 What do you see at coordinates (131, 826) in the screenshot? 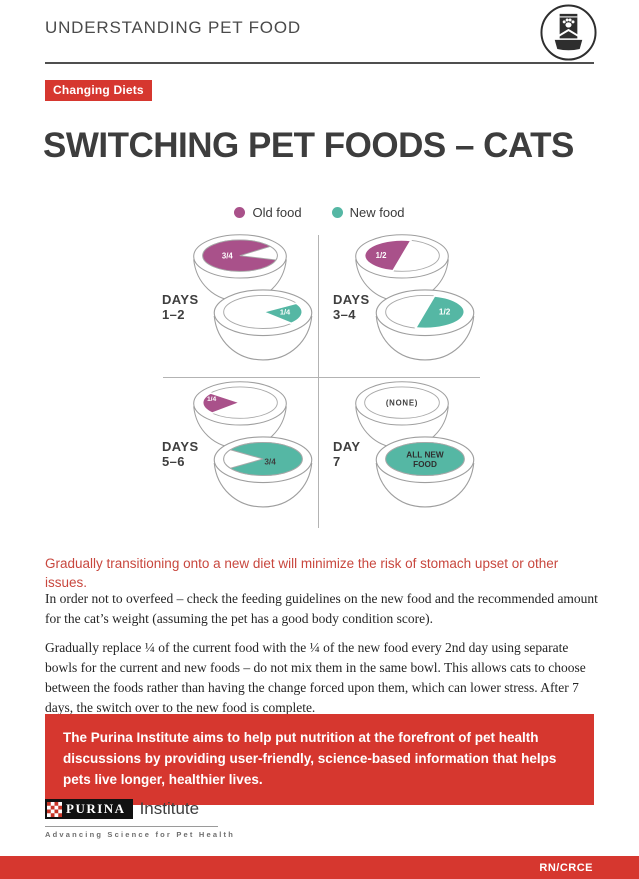
I see `logo-divider` at bounding box center [131, 826].